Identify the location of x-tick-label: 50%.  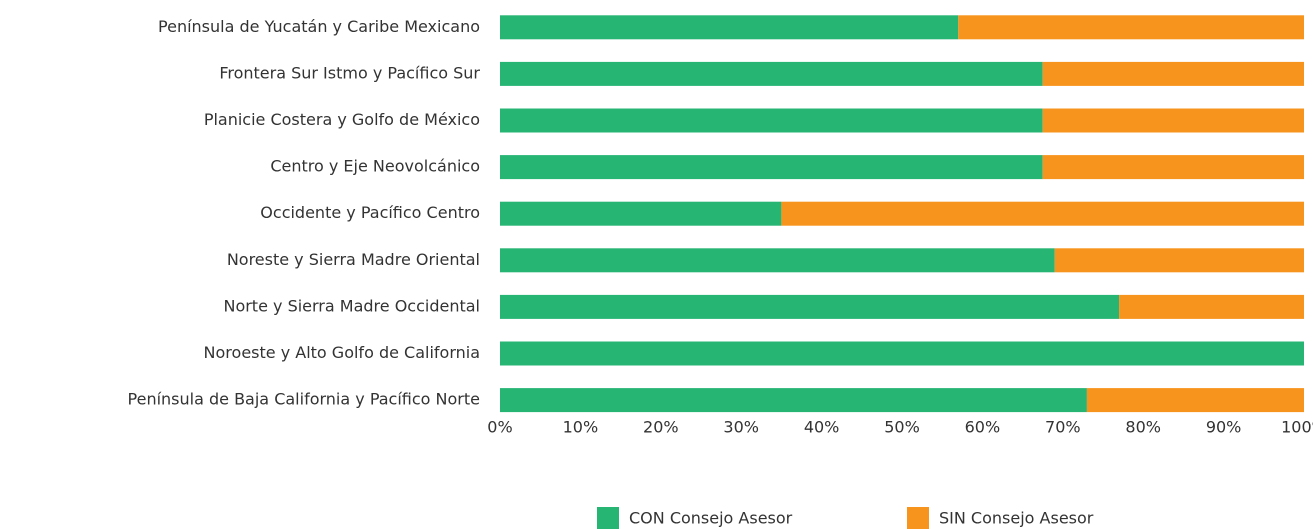
(902, 427).